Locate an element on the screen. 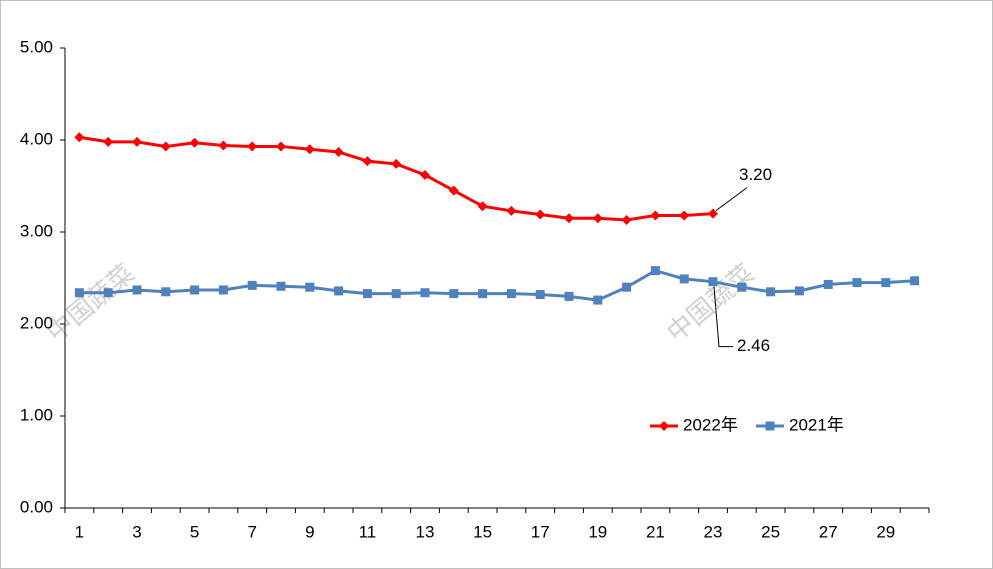  y-tick-label: 1.00 is located at coordinates (36, 414).